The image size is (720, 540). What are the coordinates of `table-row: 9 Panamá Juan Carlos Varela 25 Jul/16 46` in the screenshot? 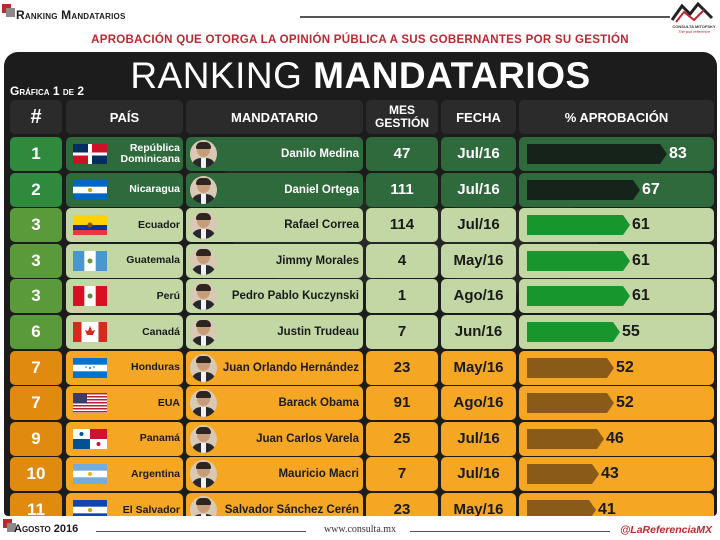 It's located at (360, 438).